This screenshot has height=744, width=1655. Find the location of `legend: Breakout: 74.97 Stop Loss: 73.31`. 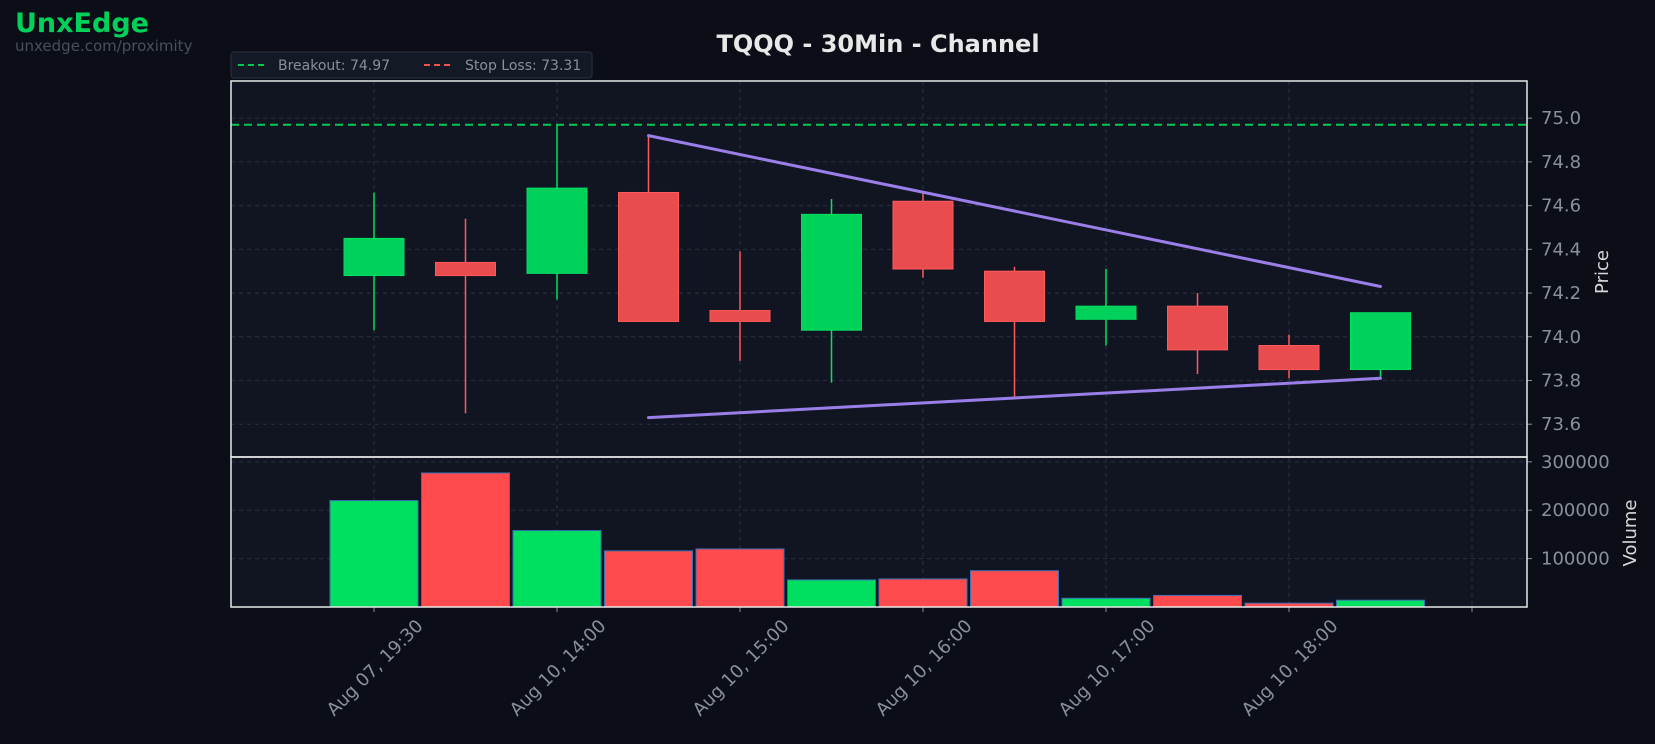

legend: Breakout: 74.97 Stop Loss: 73.31 is located at coordinates (411, 65).